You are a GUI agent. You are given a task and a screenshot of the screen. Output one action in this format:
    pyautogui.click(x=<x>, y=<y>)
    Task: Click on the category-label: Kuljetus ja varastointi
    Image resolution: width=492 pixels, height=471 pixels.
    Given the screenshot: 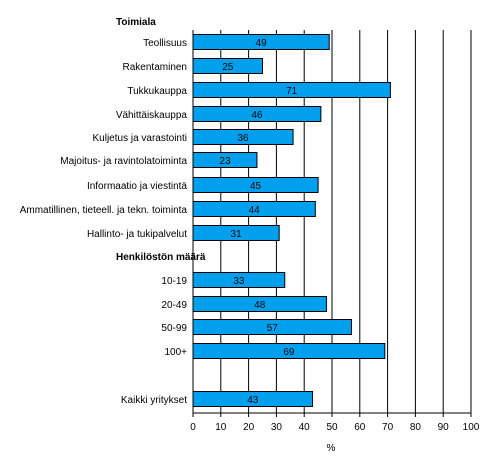 What is the action you would take?
    pyautogui.click(x=140, y=138)
    